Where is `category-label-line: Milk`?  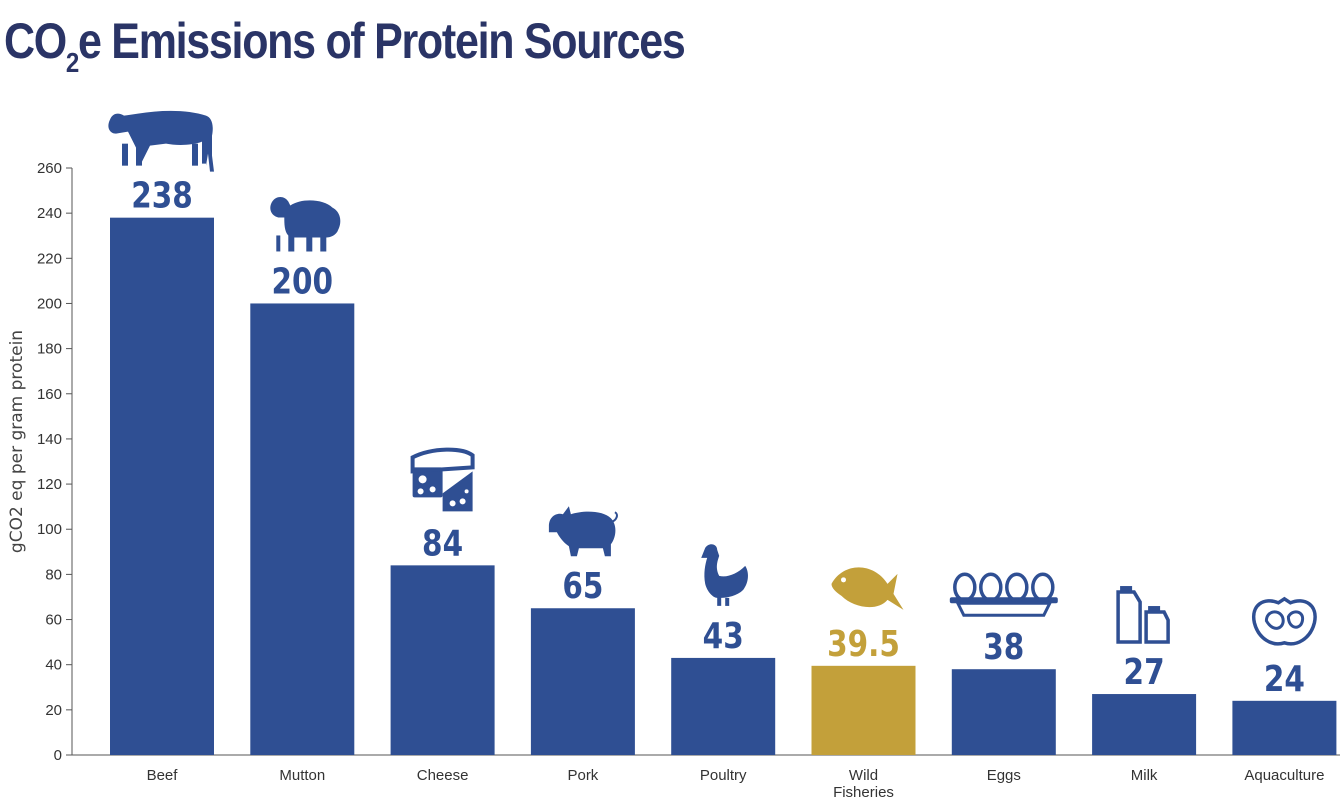 category-label-line: Milk is located at coordinates (1144, 775).